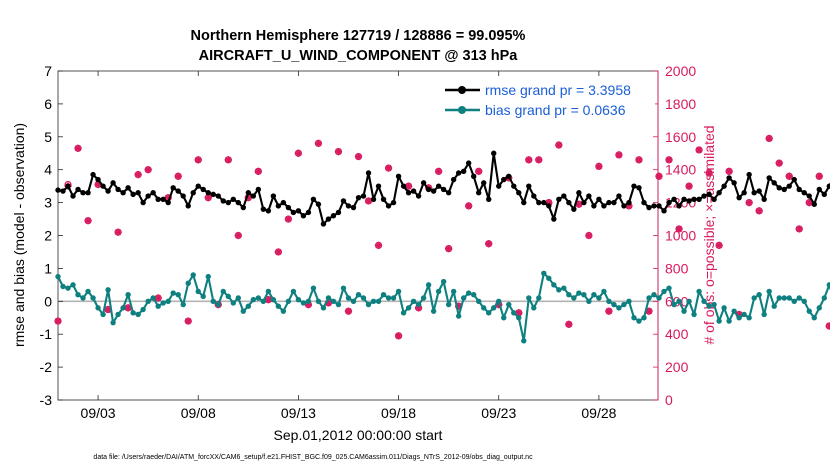 The width and height of the screenshot is (830, 475). I want to click on y-tick-label-left: 7, so click(48, 71).